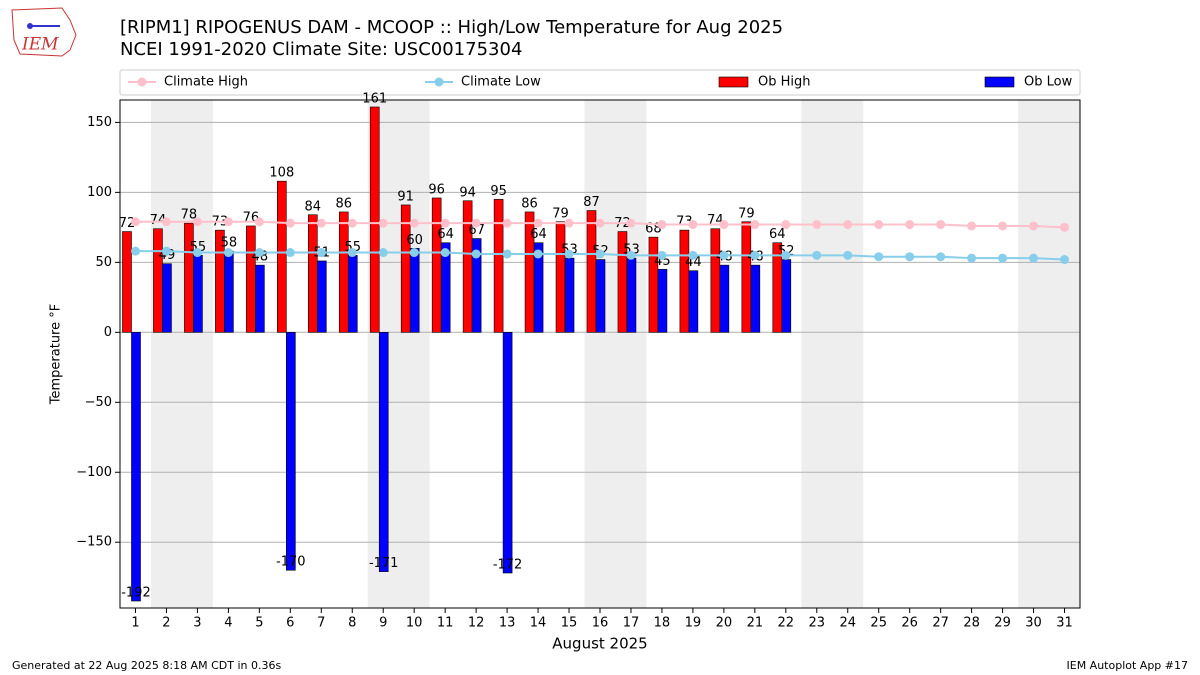 This screenshot has width=1200, height=675. I want to click on data-label: 87, so click(591, 202).